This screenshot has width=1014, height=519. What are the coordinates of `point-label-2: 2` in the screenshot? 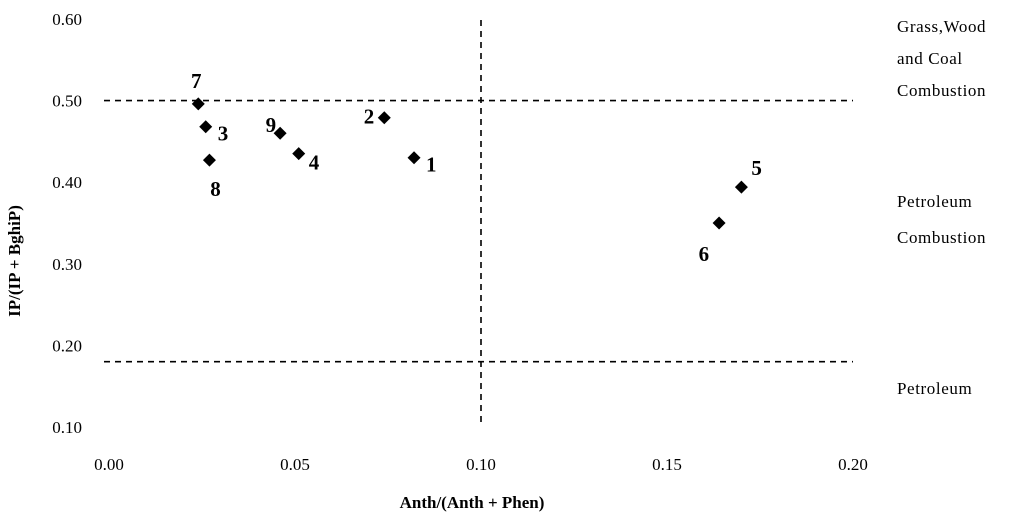 It's located at (369, 117).